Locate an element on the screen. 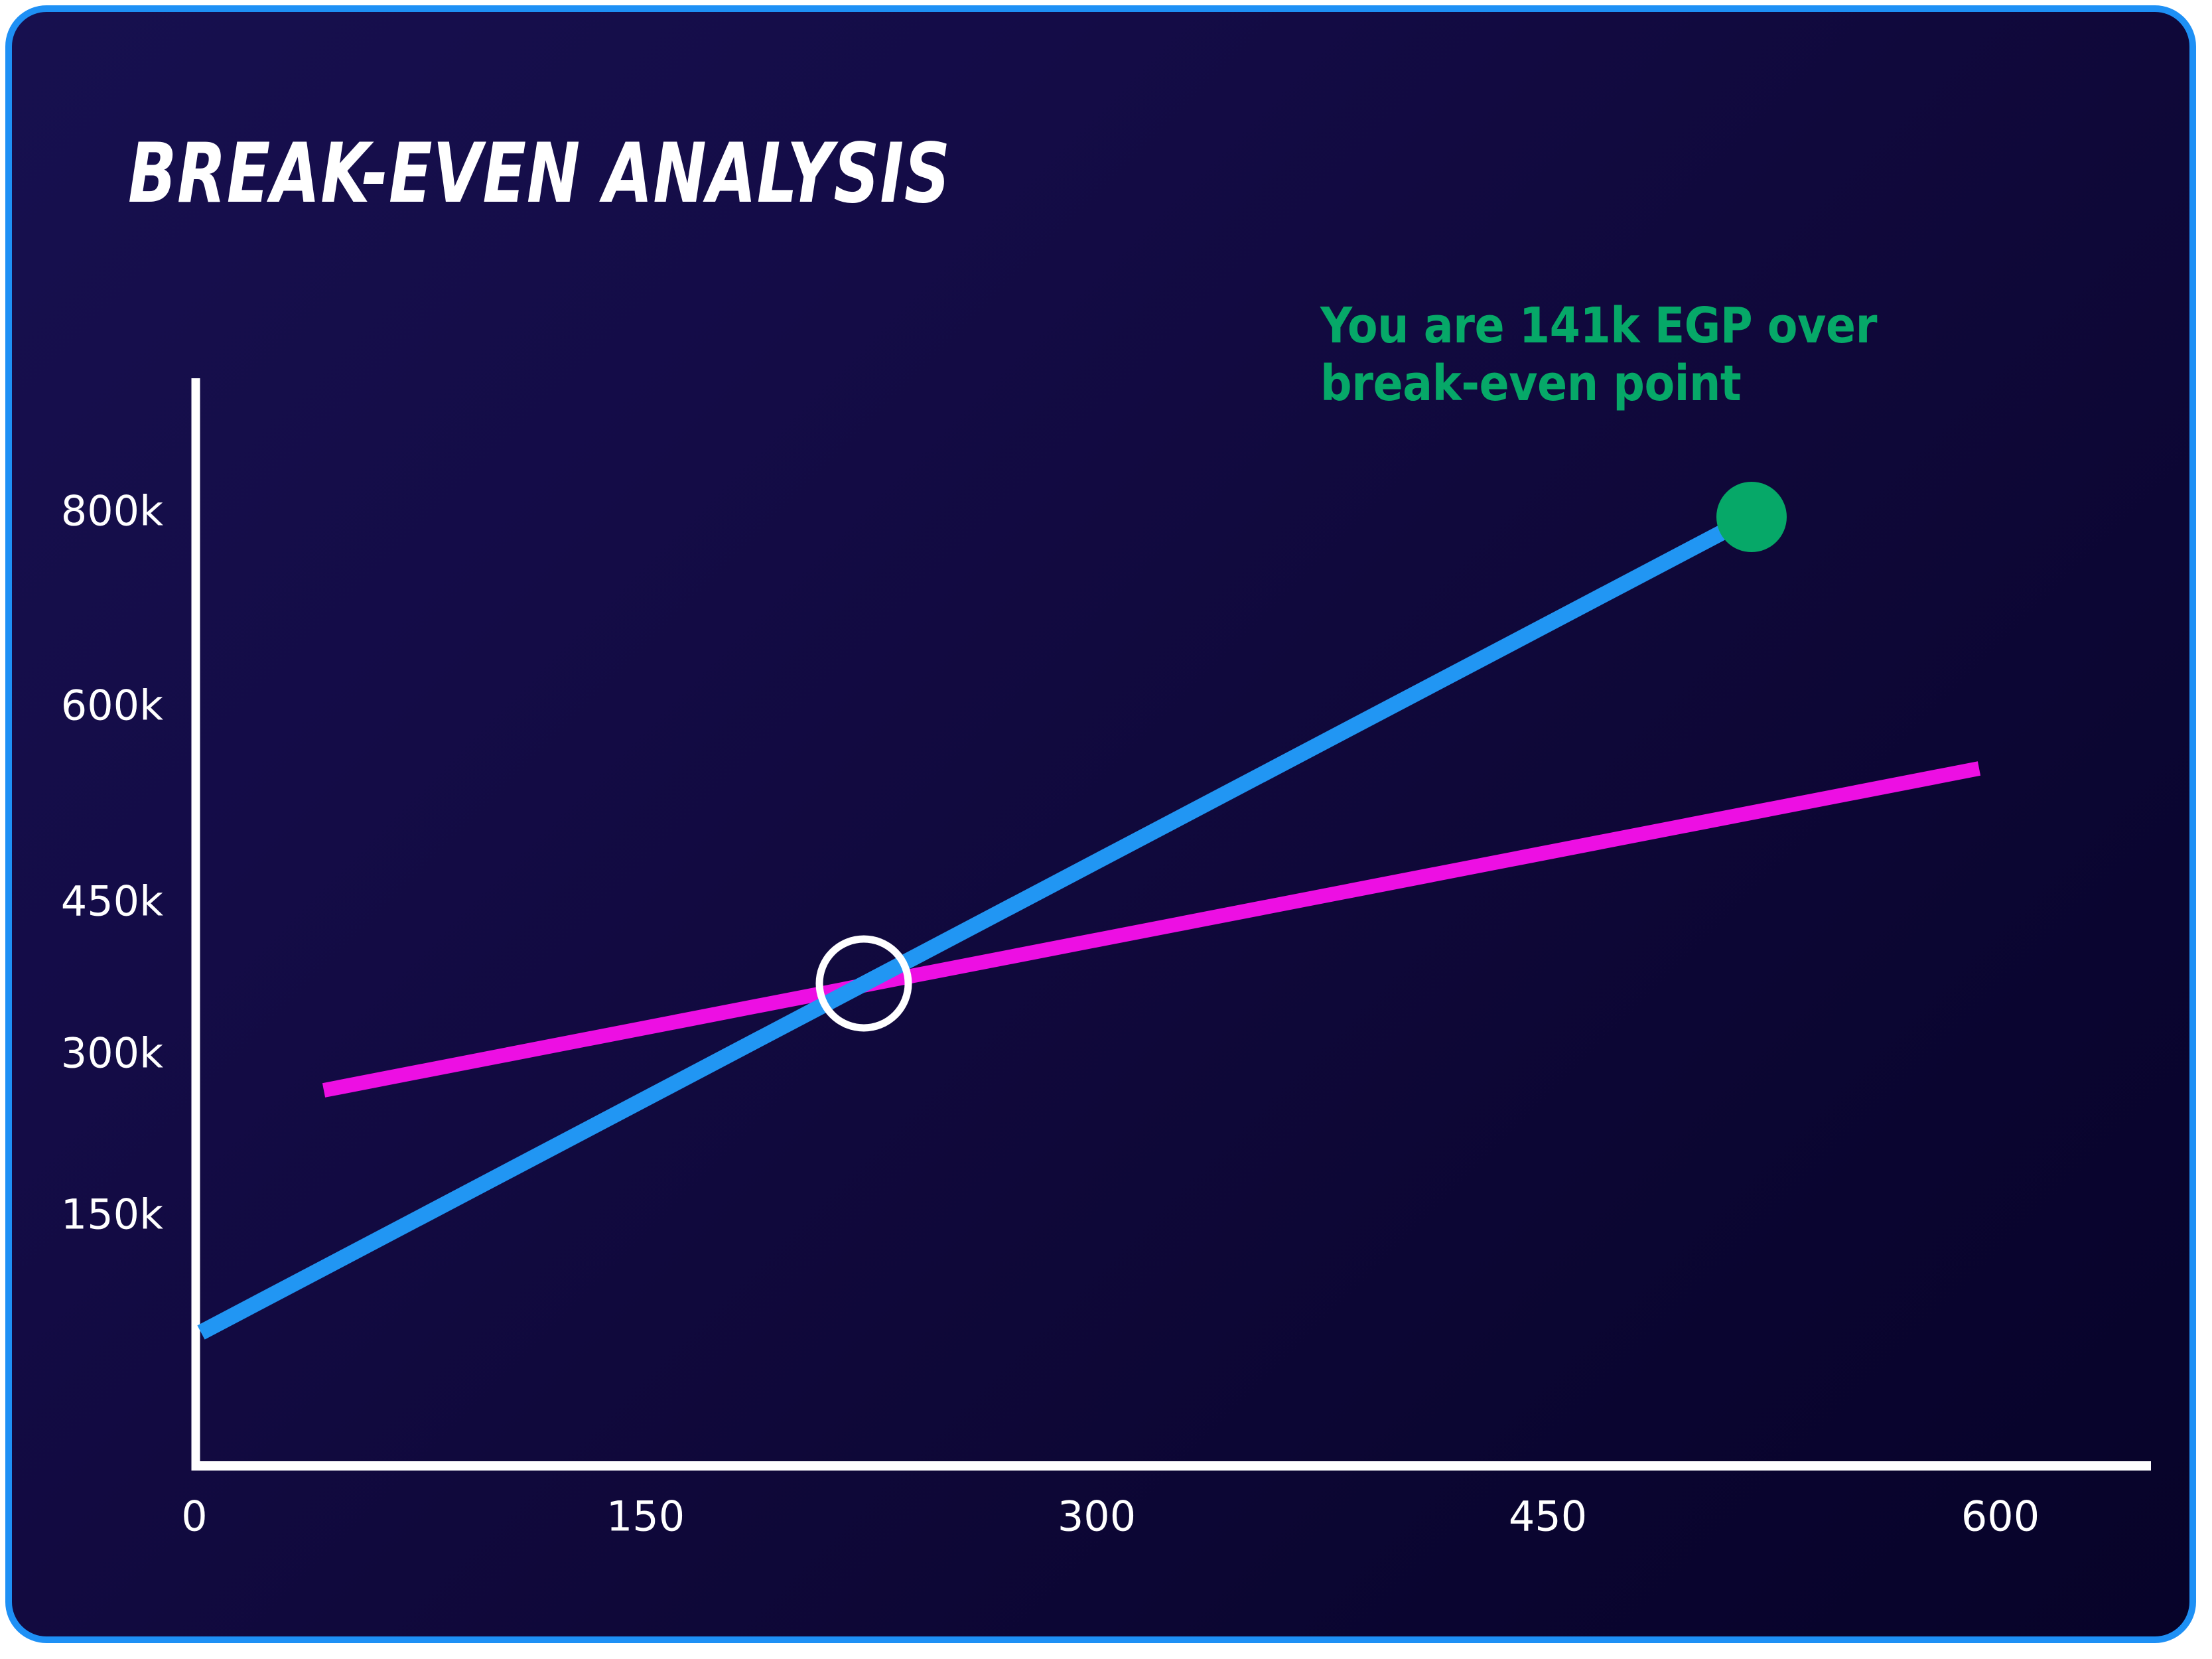 The width and height of the screenshot is (2212, 1659). x-tick-0: 0 is located at coordinates (194, 1516).